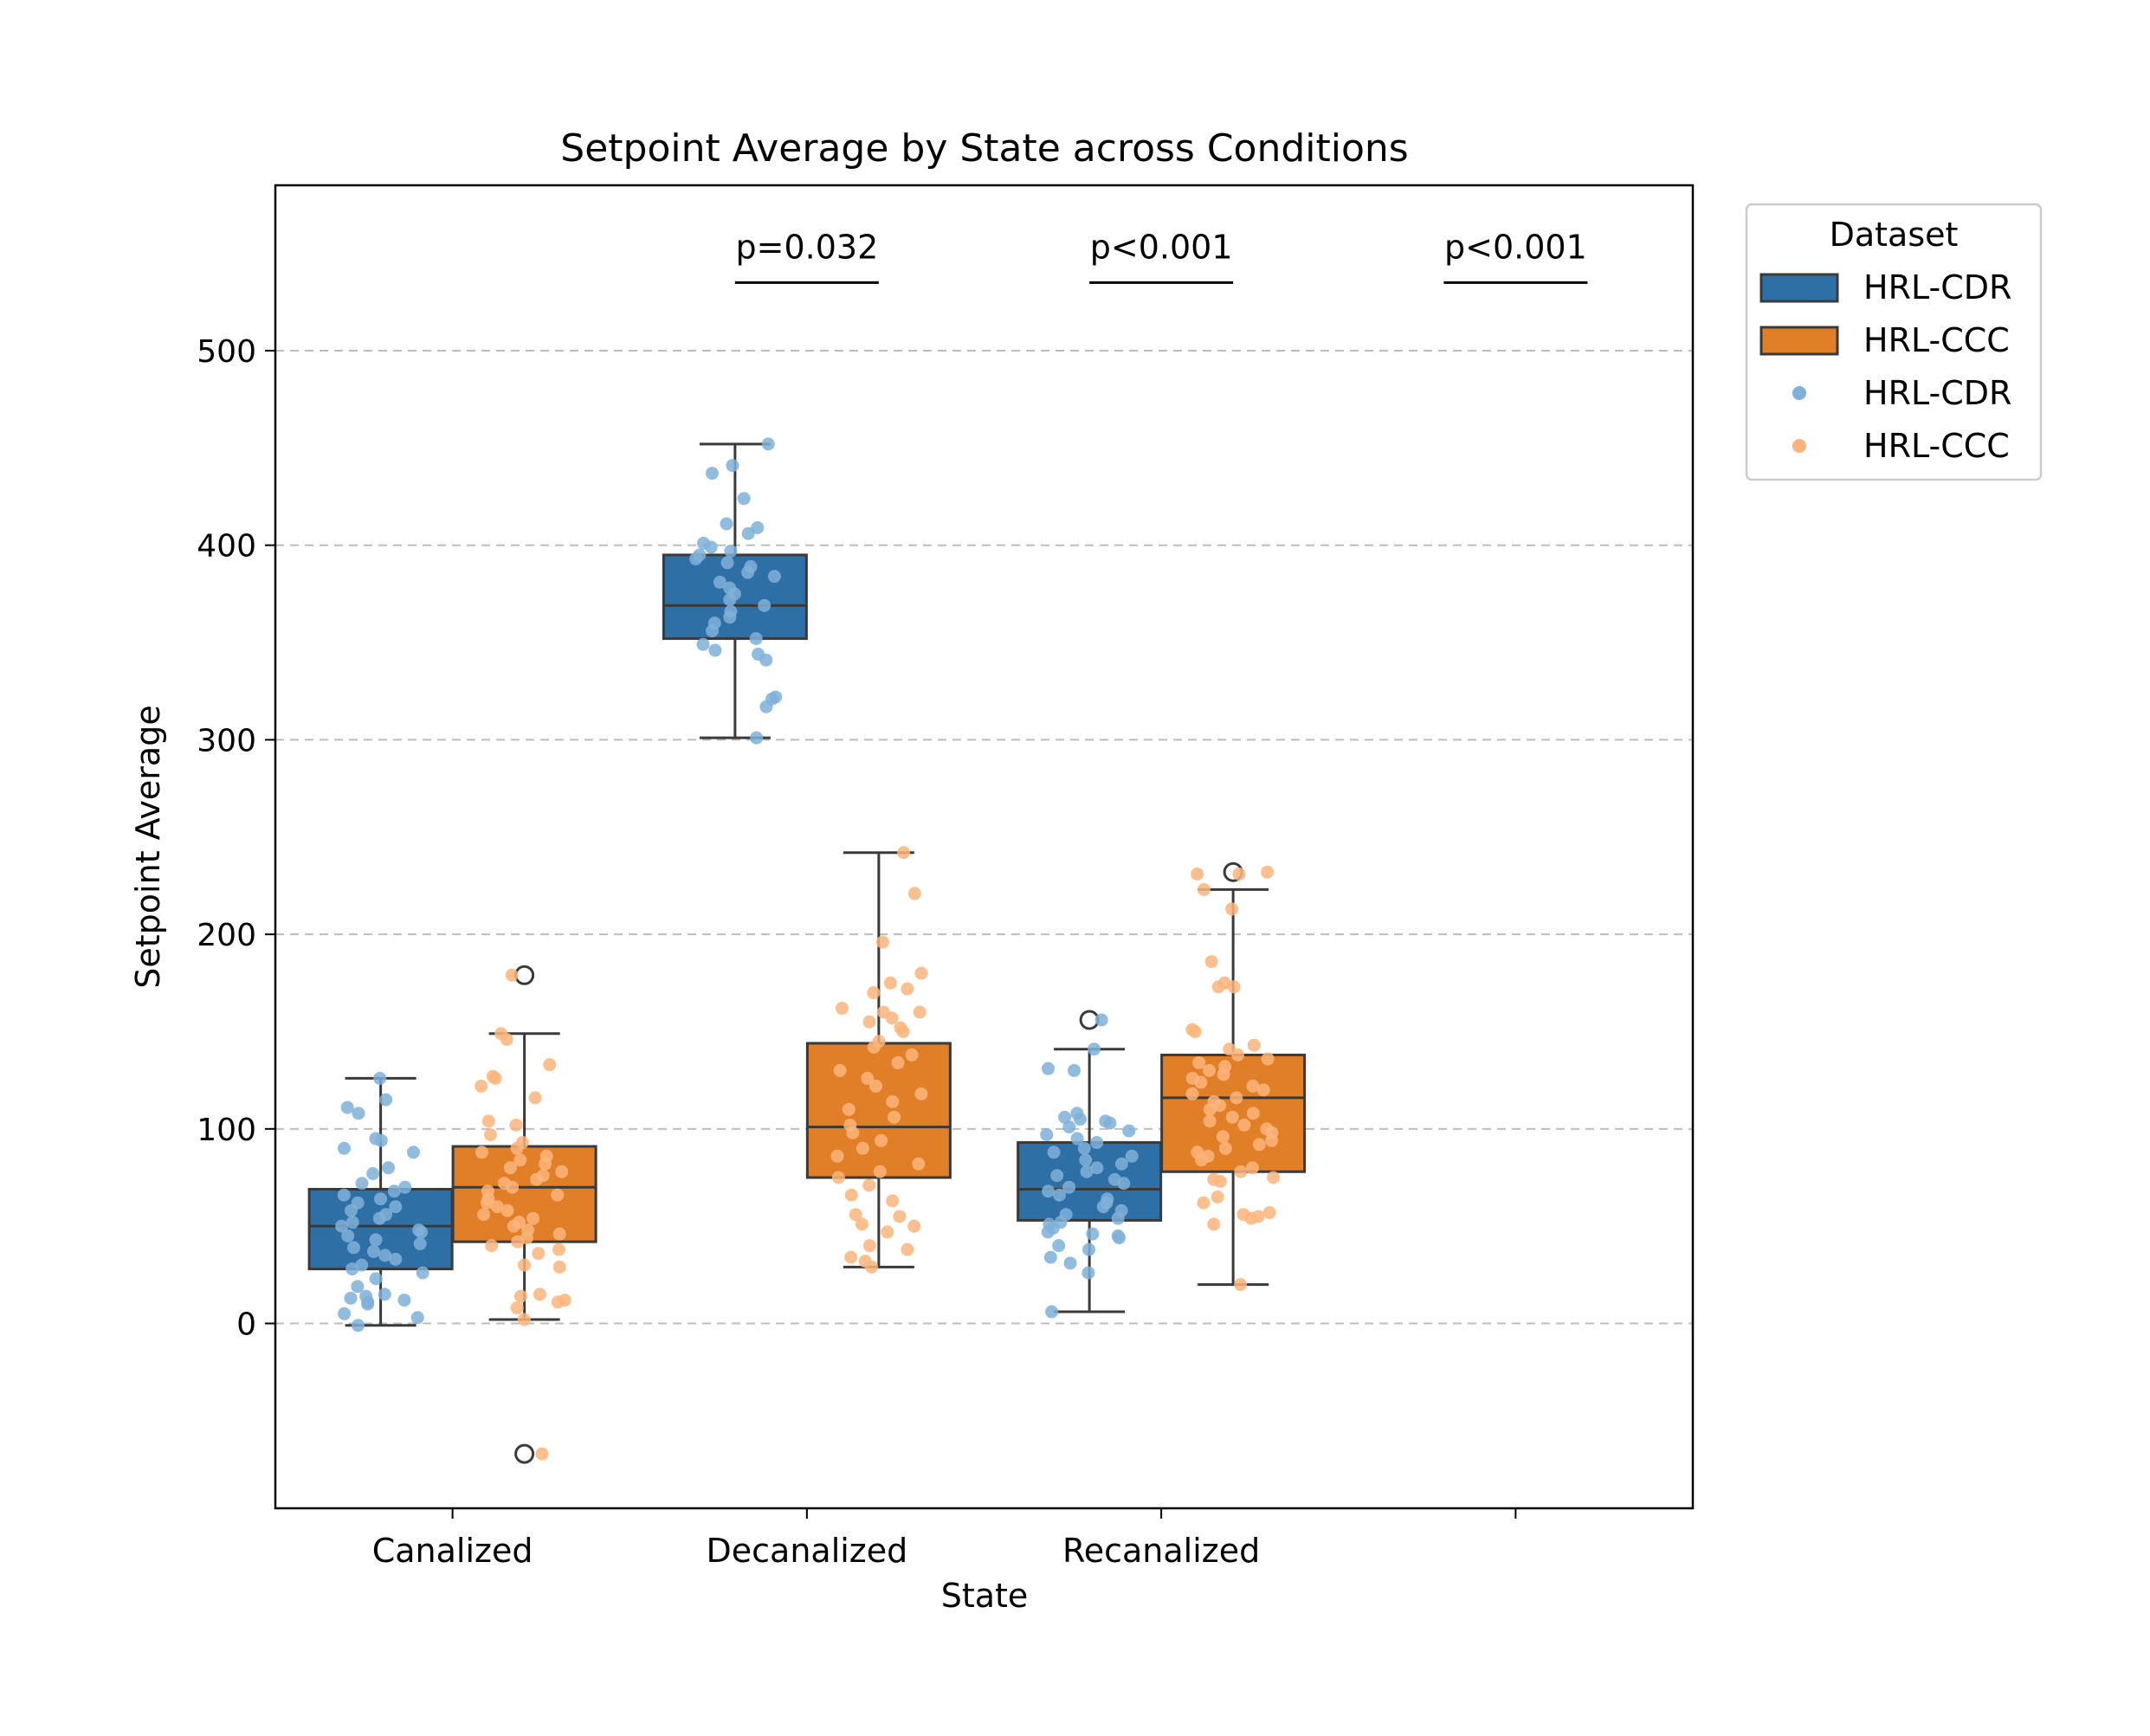 The width and height of the screenshot is (2150, 1736). I want to click on legend: Dataset HRL-CDR HRL-CCC HRL-CDR HRL-CCC, so click(1894, 342).